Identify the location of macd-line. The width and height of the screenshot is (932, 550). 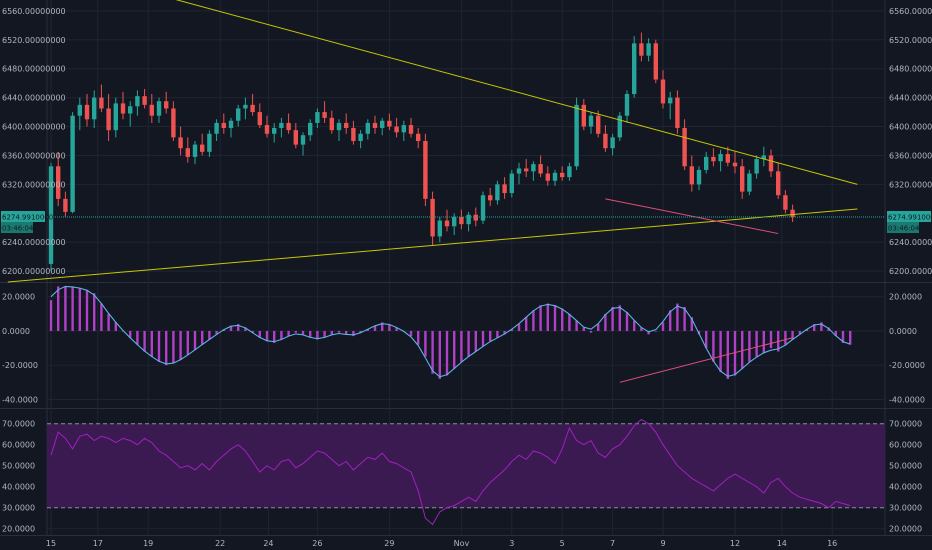
(450, 331).